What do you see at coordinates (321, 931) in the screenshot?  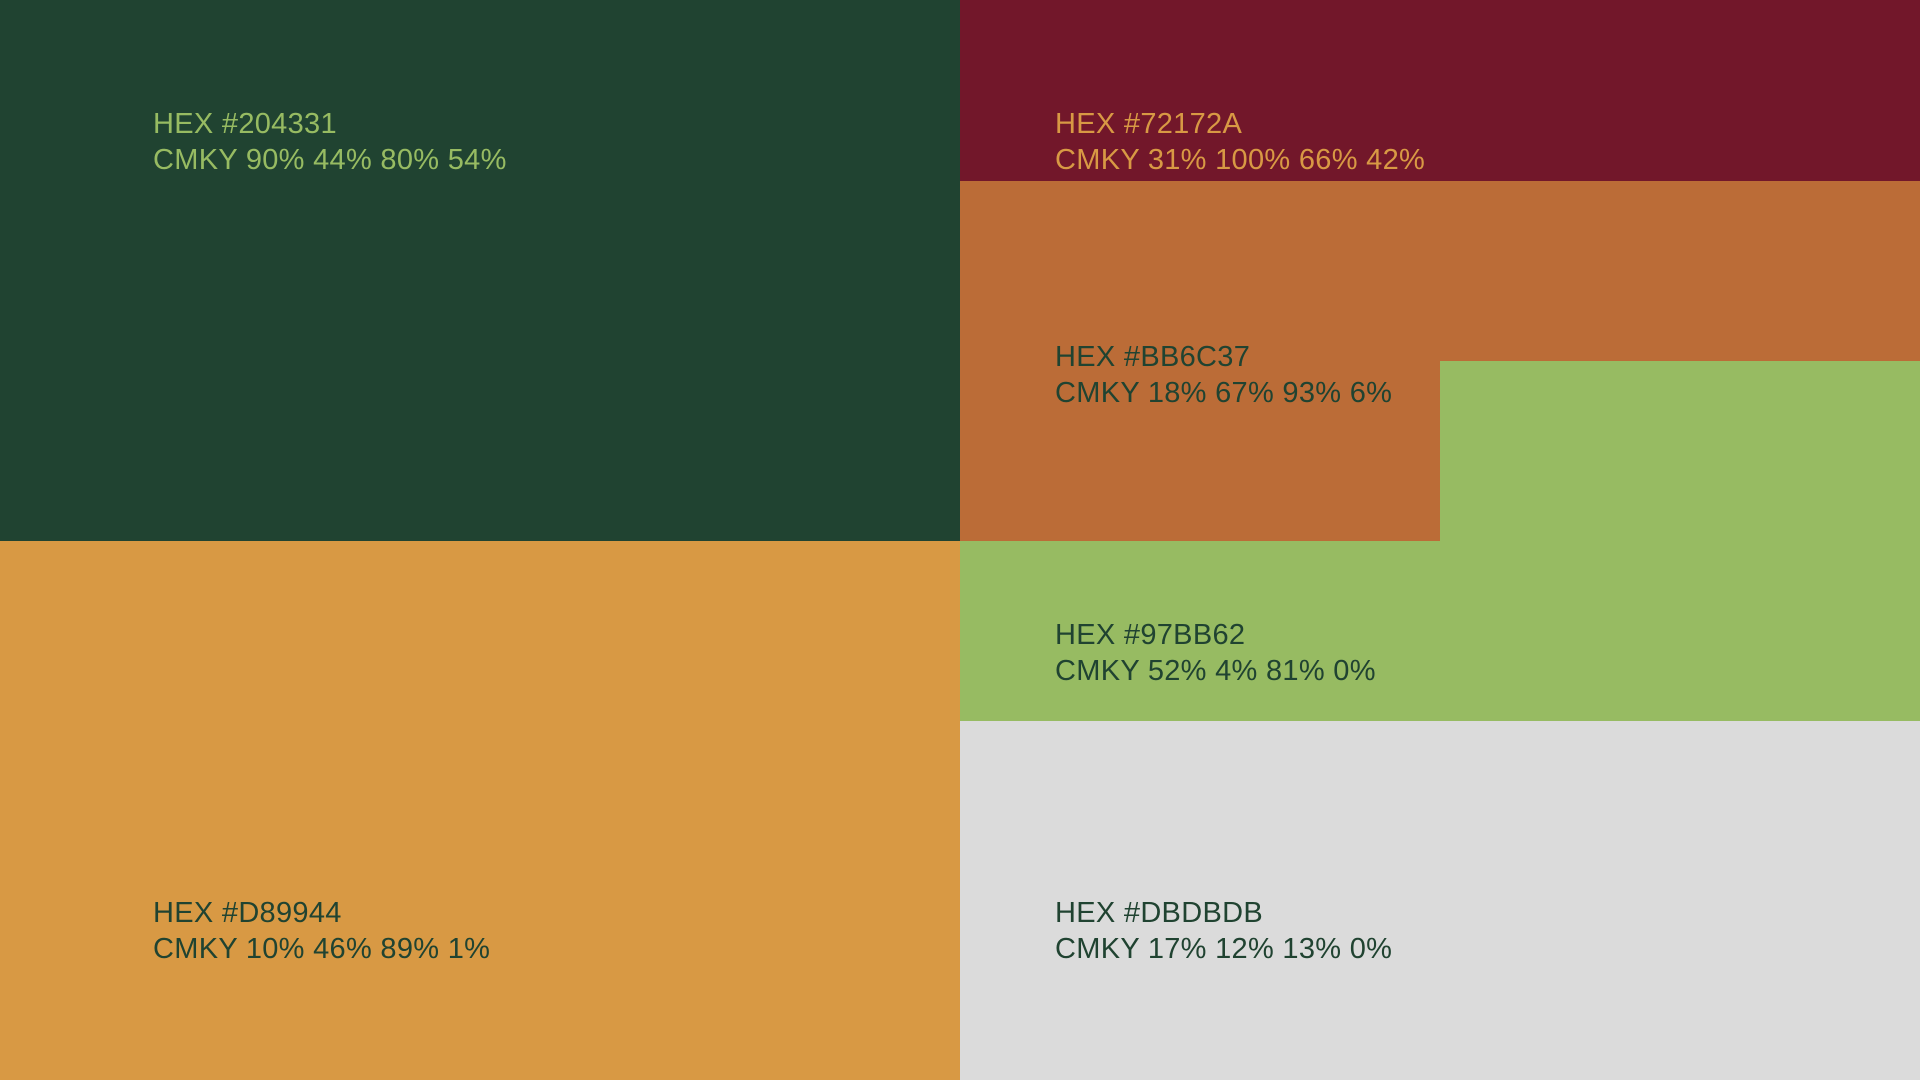 I see `label-mustard: HEX #D89944 CMKY 10% 46% 89% 1%` at bounding box center [321, 931].